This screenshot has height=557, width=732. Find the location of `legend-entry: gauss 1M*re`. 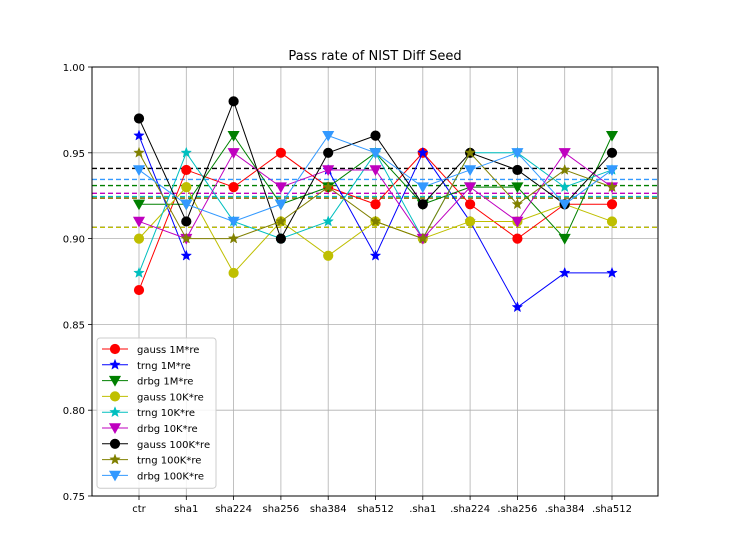

legend-entry: gauss 1M*re is located at coordinates (150, 349).